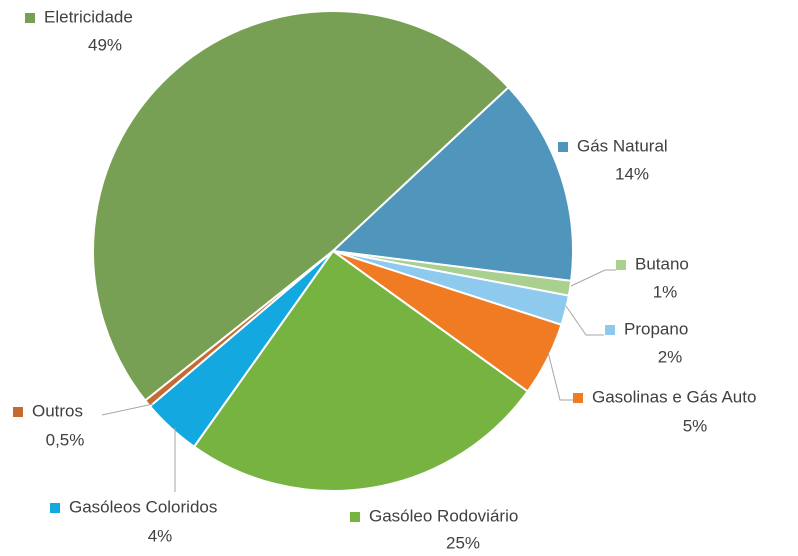 This screenshot has height=556, width=798. What do you see at coordinates (65, 439) in the screenshot?
I see `value-label: 0,5%` at bounding box center [65, 439].